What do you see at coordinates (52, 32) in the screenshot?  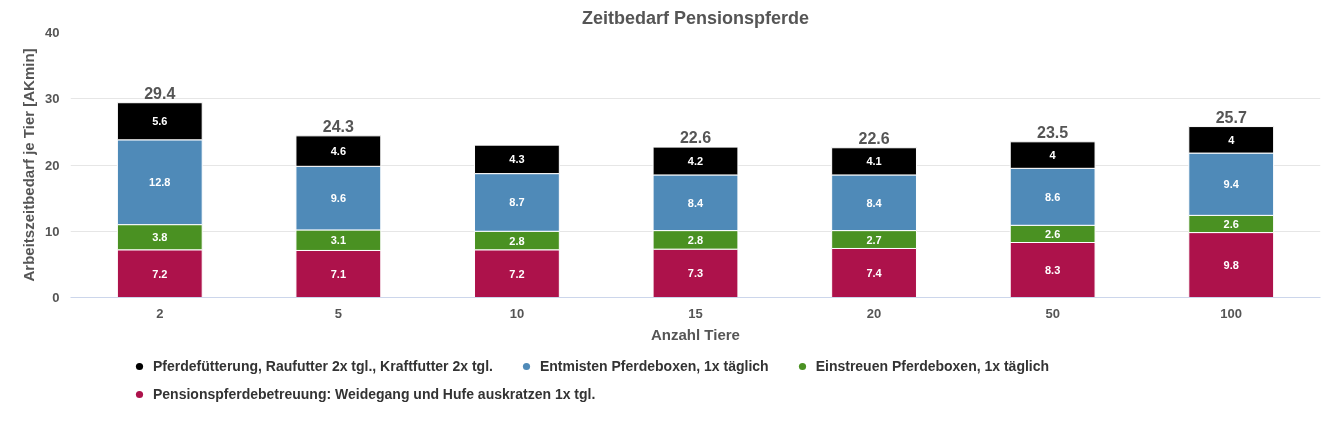 I see `y-tick-label: 40` at bounding box center [52, 32].